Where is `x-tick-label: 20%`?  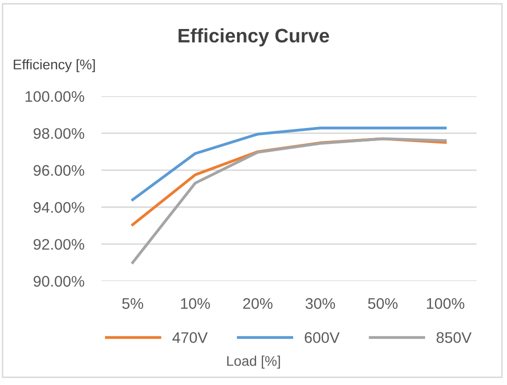 x-tick-label: 20% is located at coordinates (257, 303).